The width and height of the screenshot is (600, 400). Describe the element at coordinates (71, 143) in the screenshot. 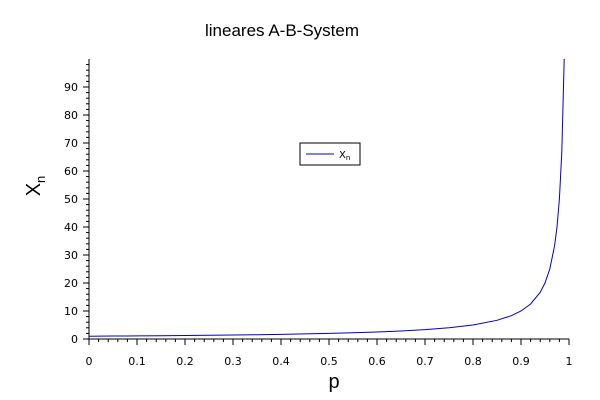

I see `y-tick-label: 70` at that location.